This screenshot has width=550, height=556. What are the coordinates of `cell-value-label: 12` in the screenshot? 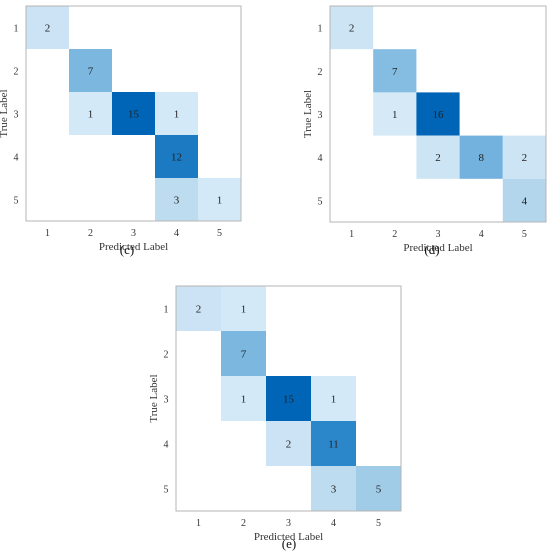 It's located at (176, 158).